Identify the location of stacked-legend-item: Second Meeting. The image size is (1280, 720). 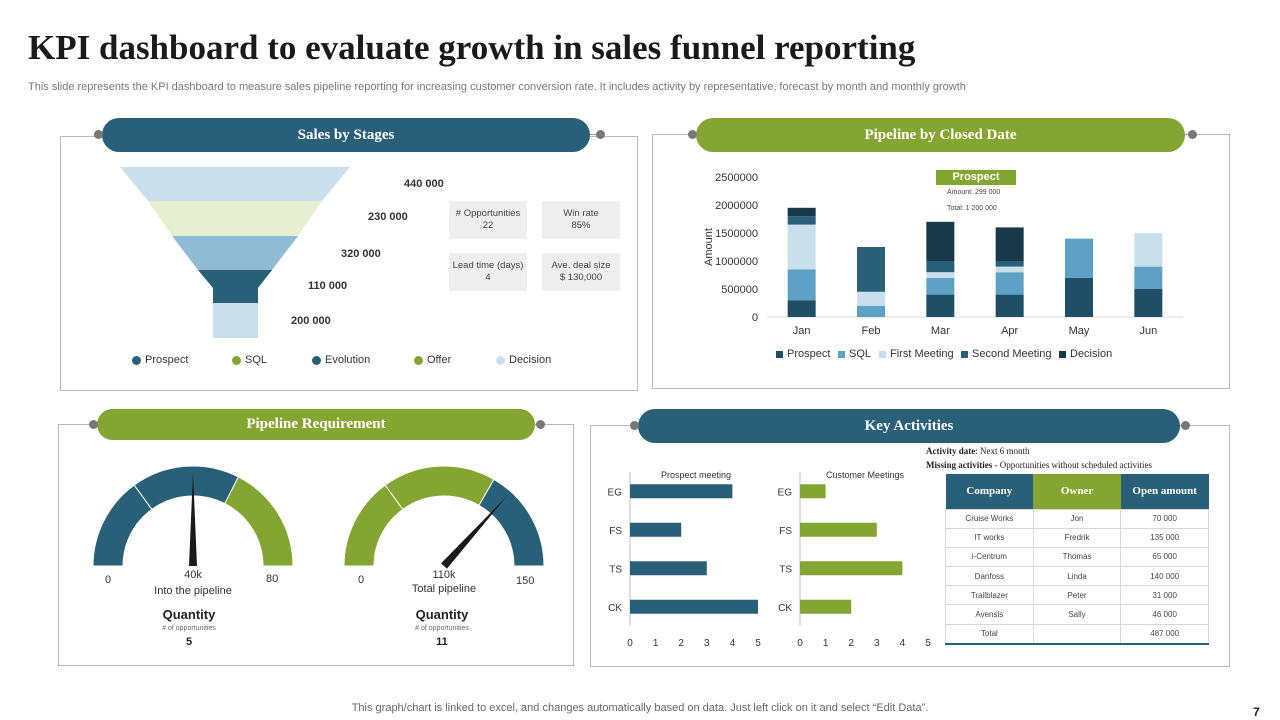
(1006, 354).